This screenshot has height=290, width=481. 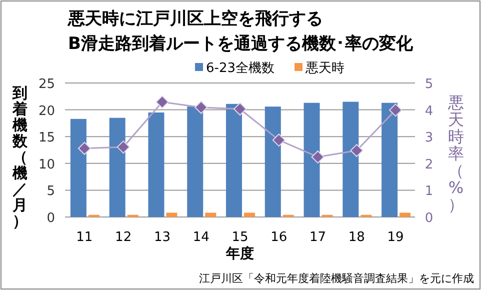 What do you see at coordinates (46, 111) in the screenshot?
I see `y-tick-label: 20` at bounding box center [46, 111].